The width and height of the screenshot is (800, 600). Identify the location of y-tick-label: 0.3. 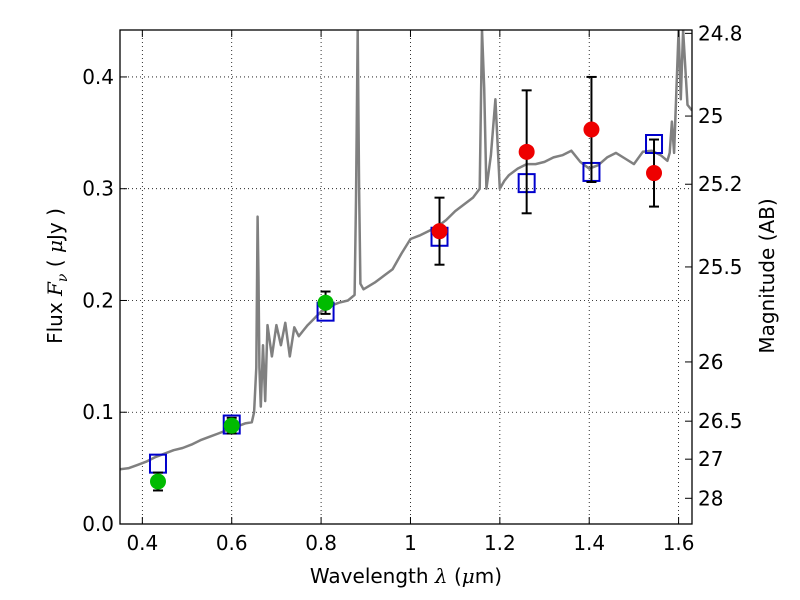
(98, 189).